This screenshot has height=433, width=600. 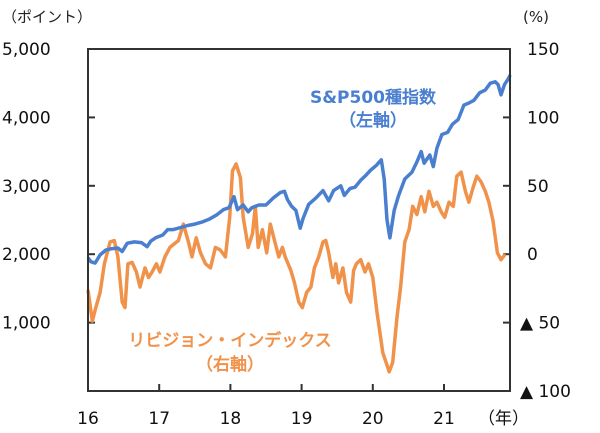 I want to click on right-axis-unit: (%), so click(x=536, y=17).